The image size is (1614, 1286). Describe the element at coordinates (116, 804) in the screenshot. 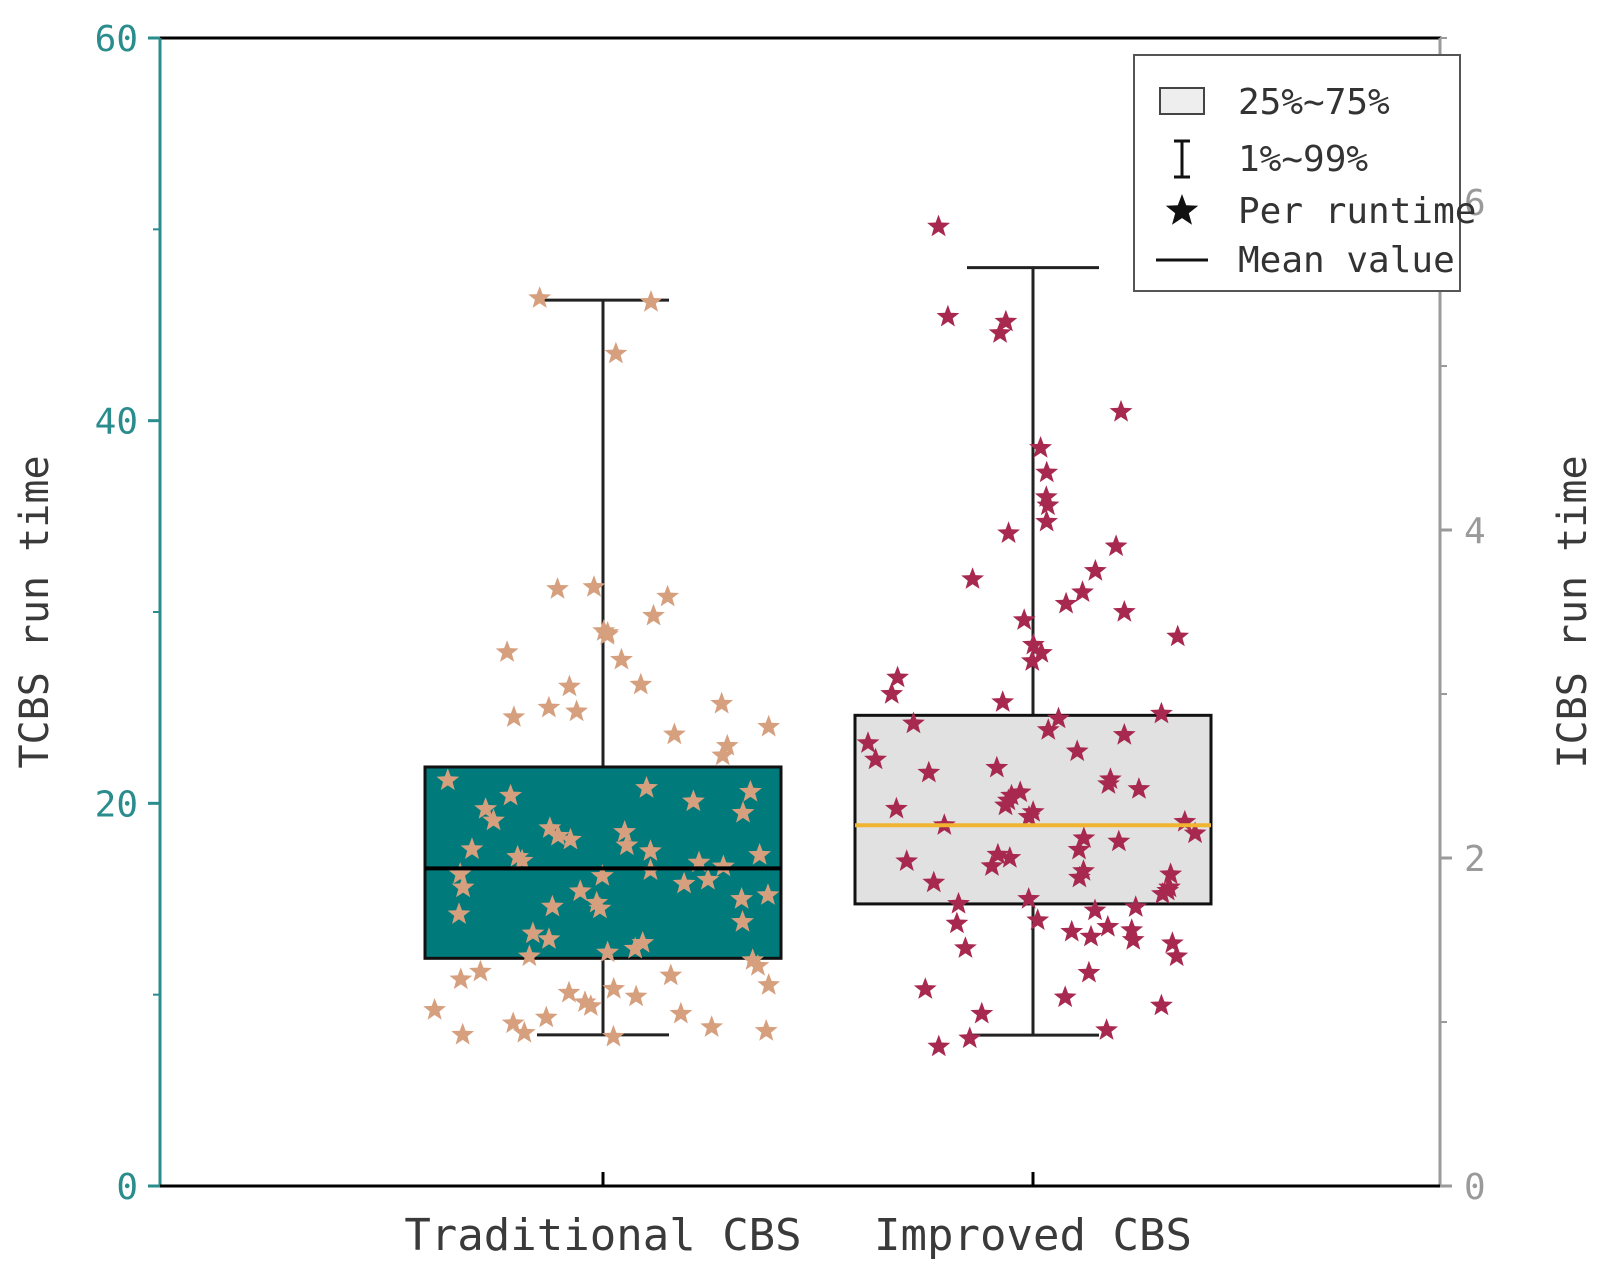

I see `left-axis-tick-label: 20` at that location.